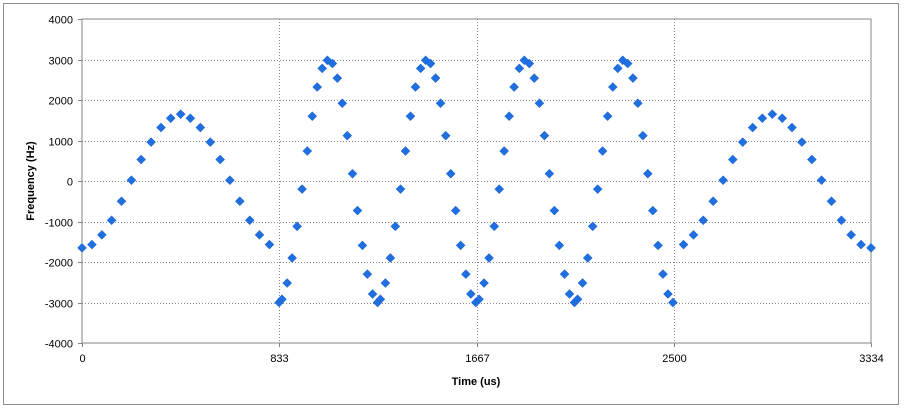 This screenshot has height=410, width=904. I want to click on x-tick-label: 0, so click(82, 359).